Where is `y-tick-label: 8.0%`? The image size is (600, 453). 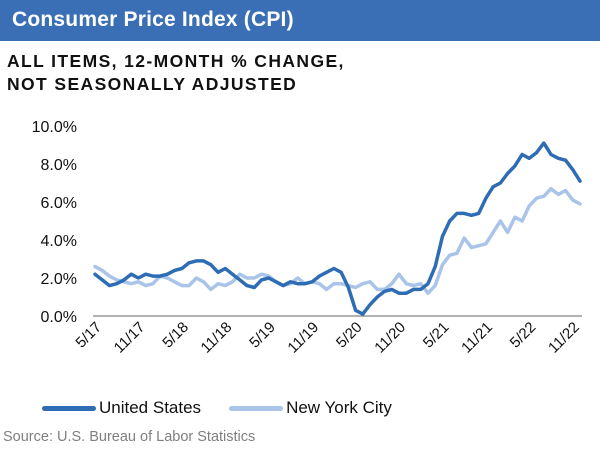
y-tick-label: 8.0% is located at coordinates (59, 165).